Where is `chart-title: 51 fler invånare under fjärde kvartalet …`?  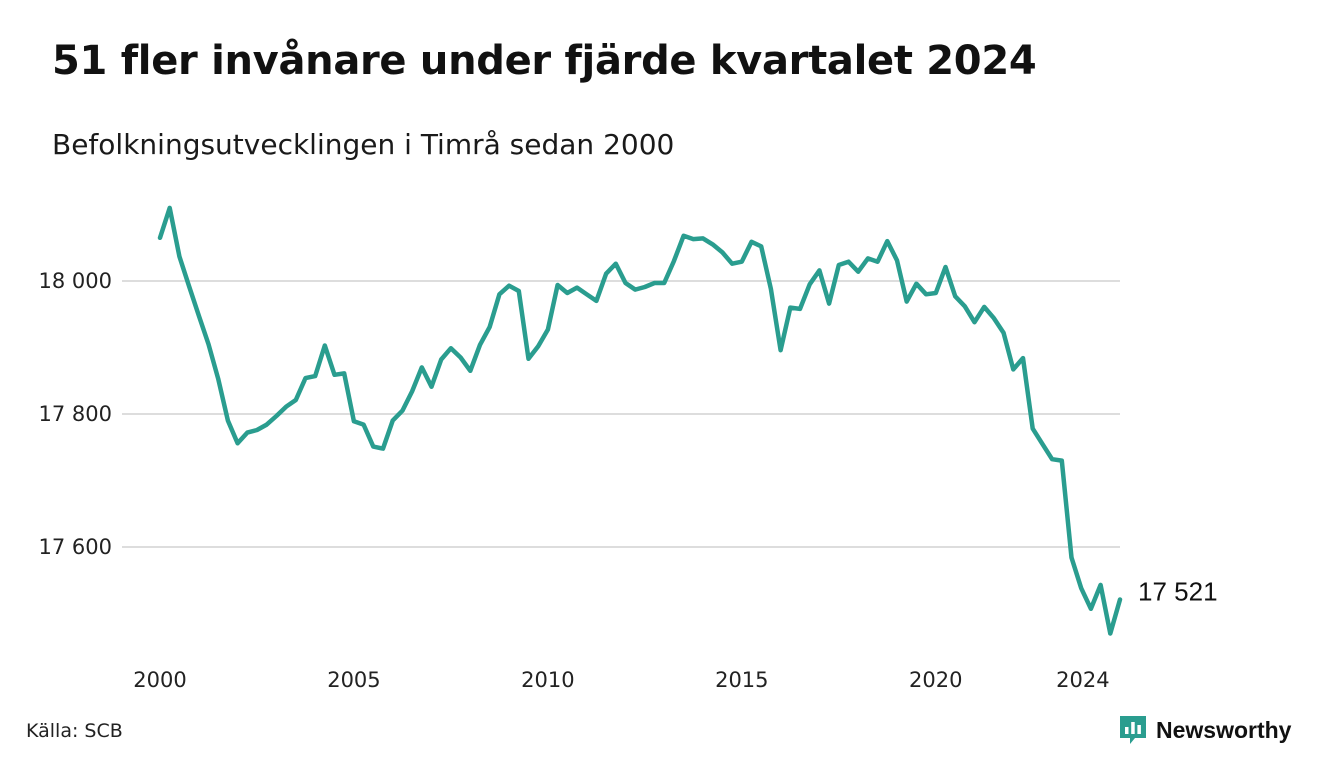
chart-title: 51 fler invånare under fjärde kvartalet … is located at coordinates (544, 61).